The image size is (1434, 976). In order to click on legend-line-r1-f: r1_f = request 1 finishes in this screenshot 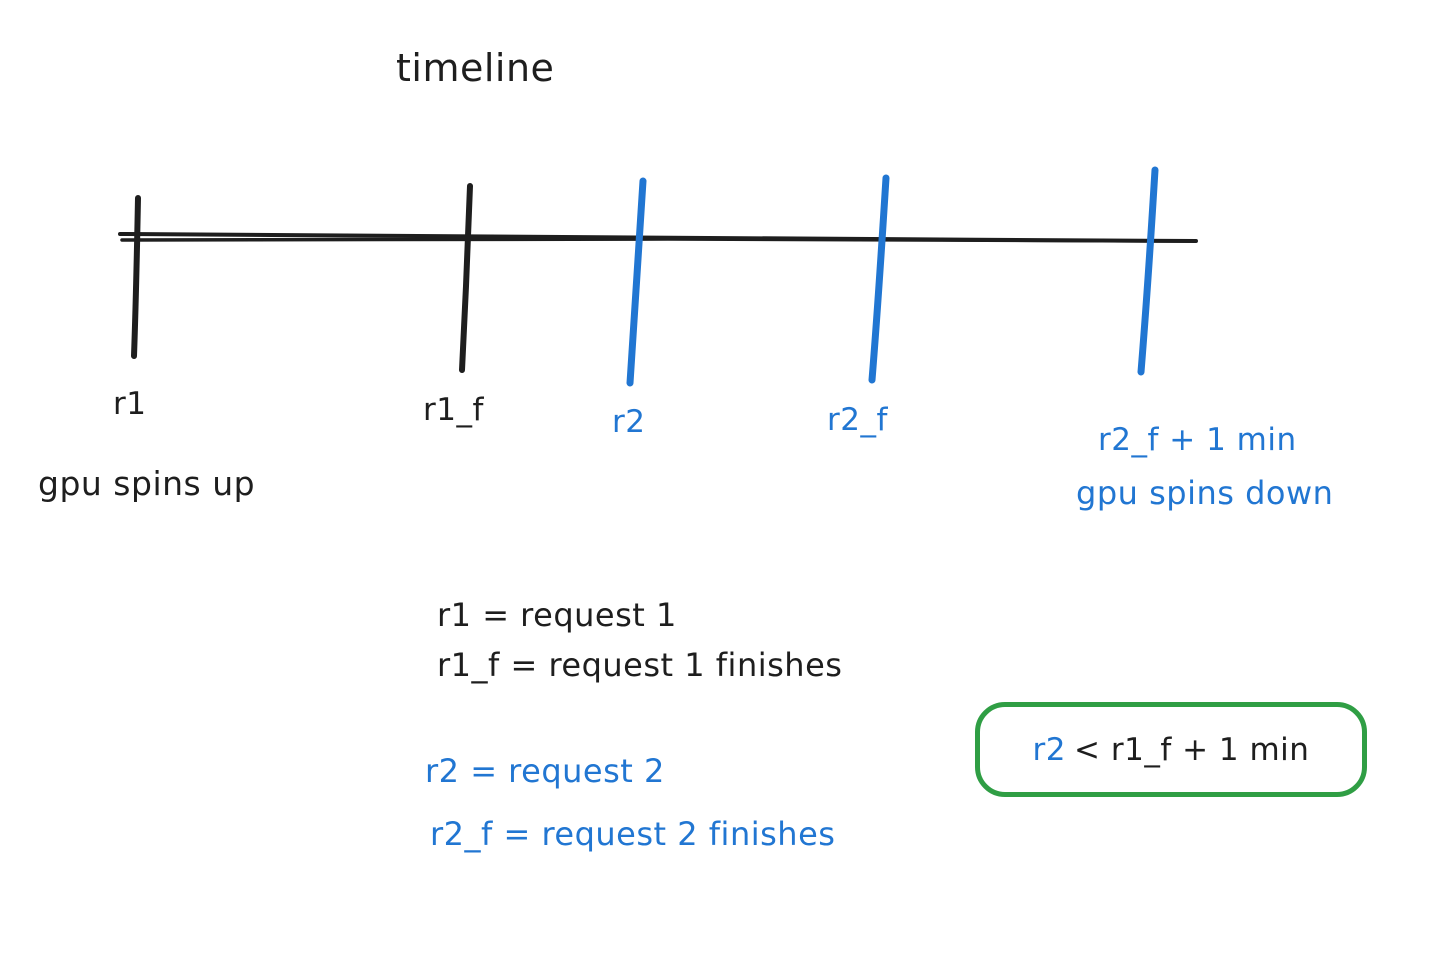, I will do `click(640, 665)`.